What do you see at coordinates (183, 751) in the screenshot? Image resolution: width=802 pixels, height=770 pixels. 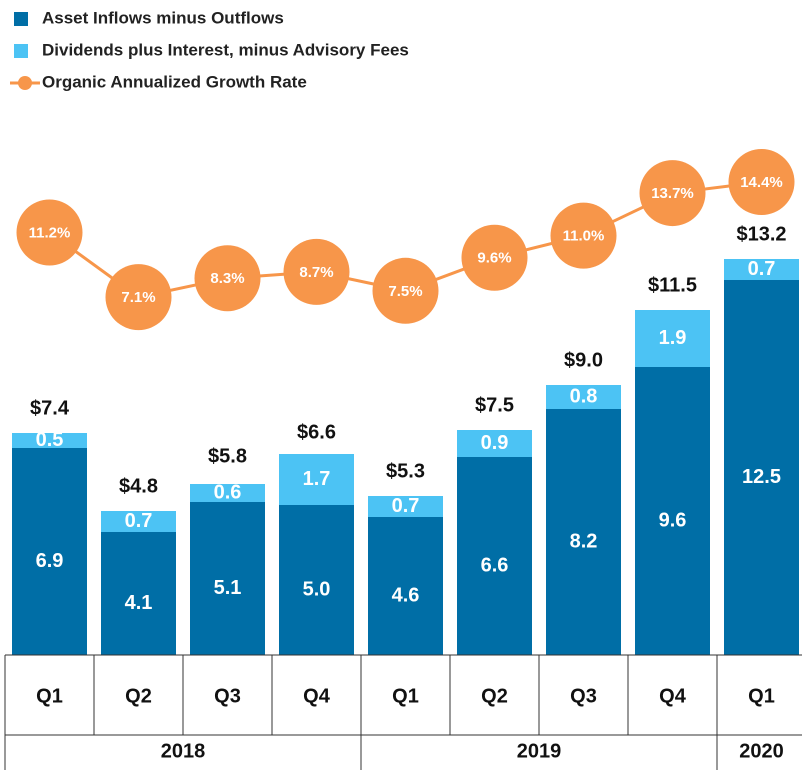 I see `group-label: 2018` at bounding box center [183, 751].